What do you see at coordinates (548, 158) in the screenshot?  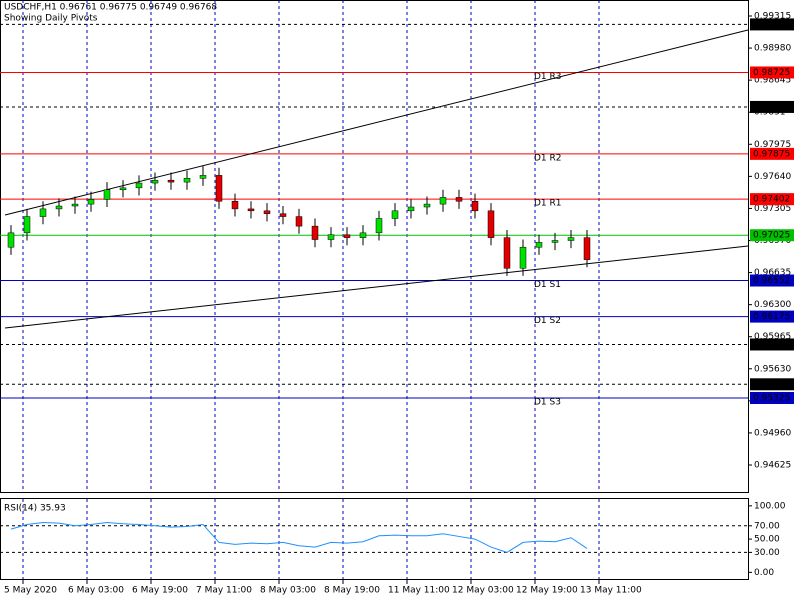 I see `pivot-label: D1 R2` at bounding box center [548, 158].